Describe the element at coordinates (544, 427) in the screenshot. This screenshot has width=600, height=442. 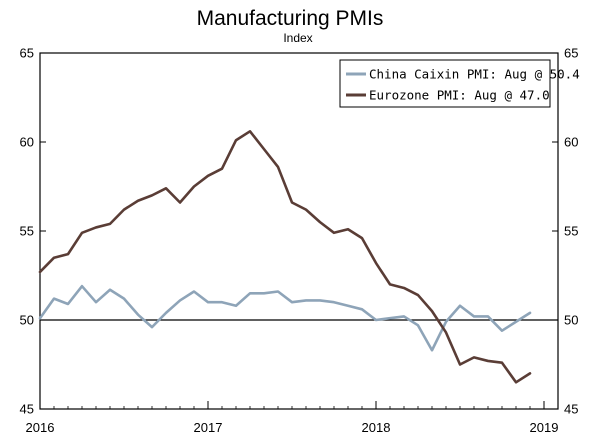
I see `x-tick-label: 2019` at that location.